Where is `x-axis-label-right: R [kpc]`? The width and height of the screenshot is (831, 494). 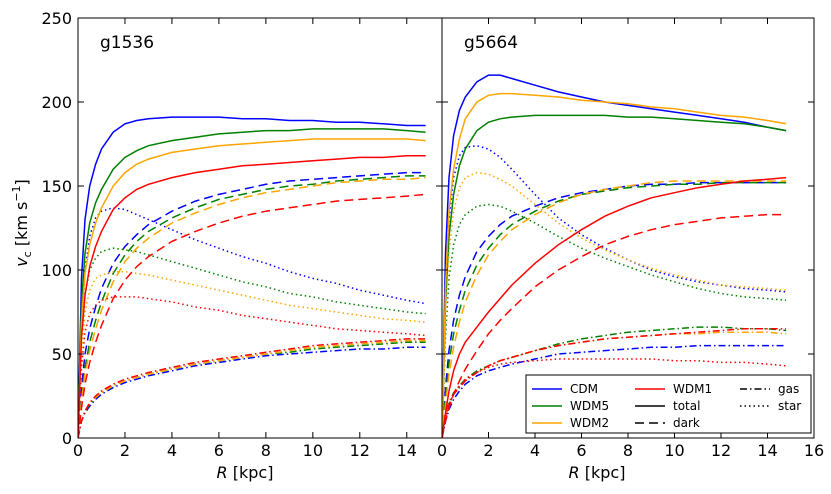 x-axis-label-right: R [kpc] is located at coordinates (597, 472).